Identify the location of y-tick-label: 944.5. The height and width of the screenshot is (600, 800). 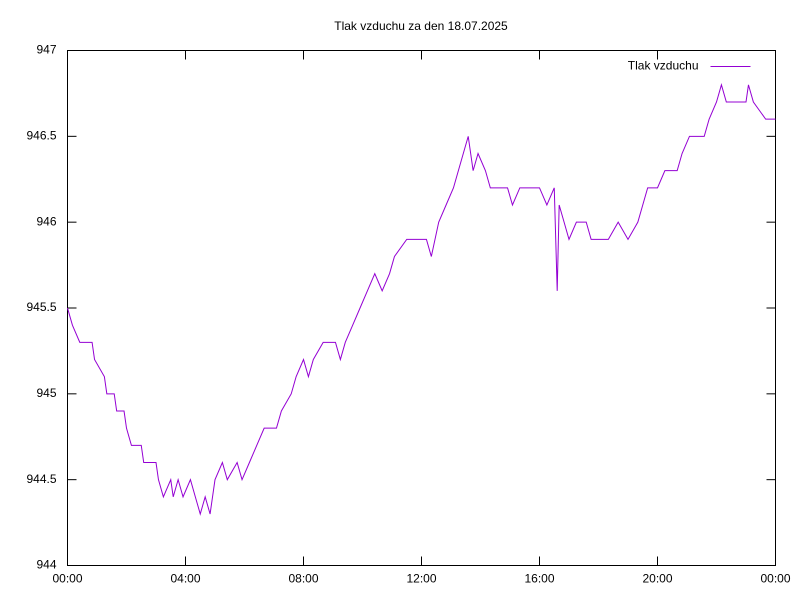
(41, 479).